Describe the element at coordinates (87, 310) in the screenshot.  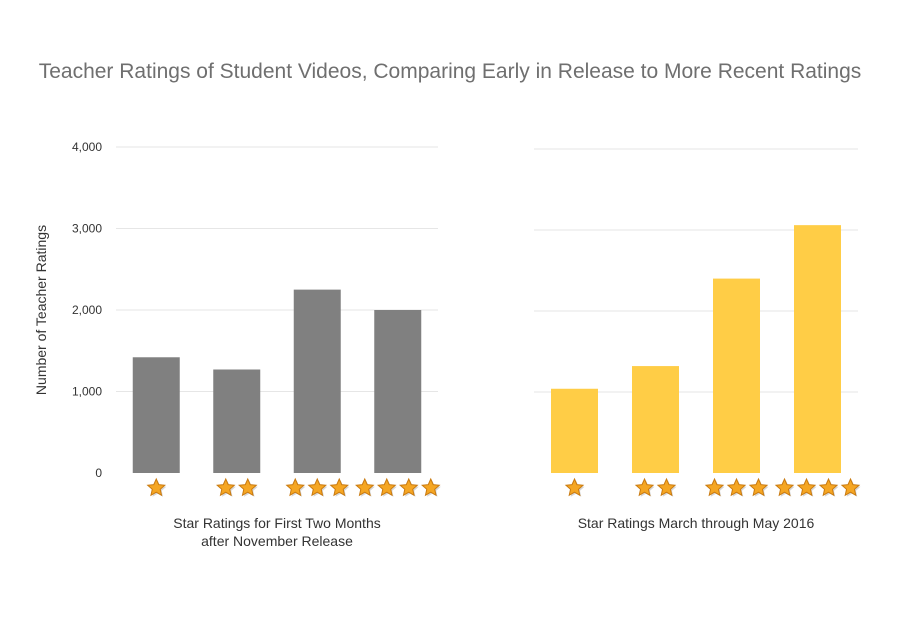
I see `y-tick-label: 2,000` at that location.